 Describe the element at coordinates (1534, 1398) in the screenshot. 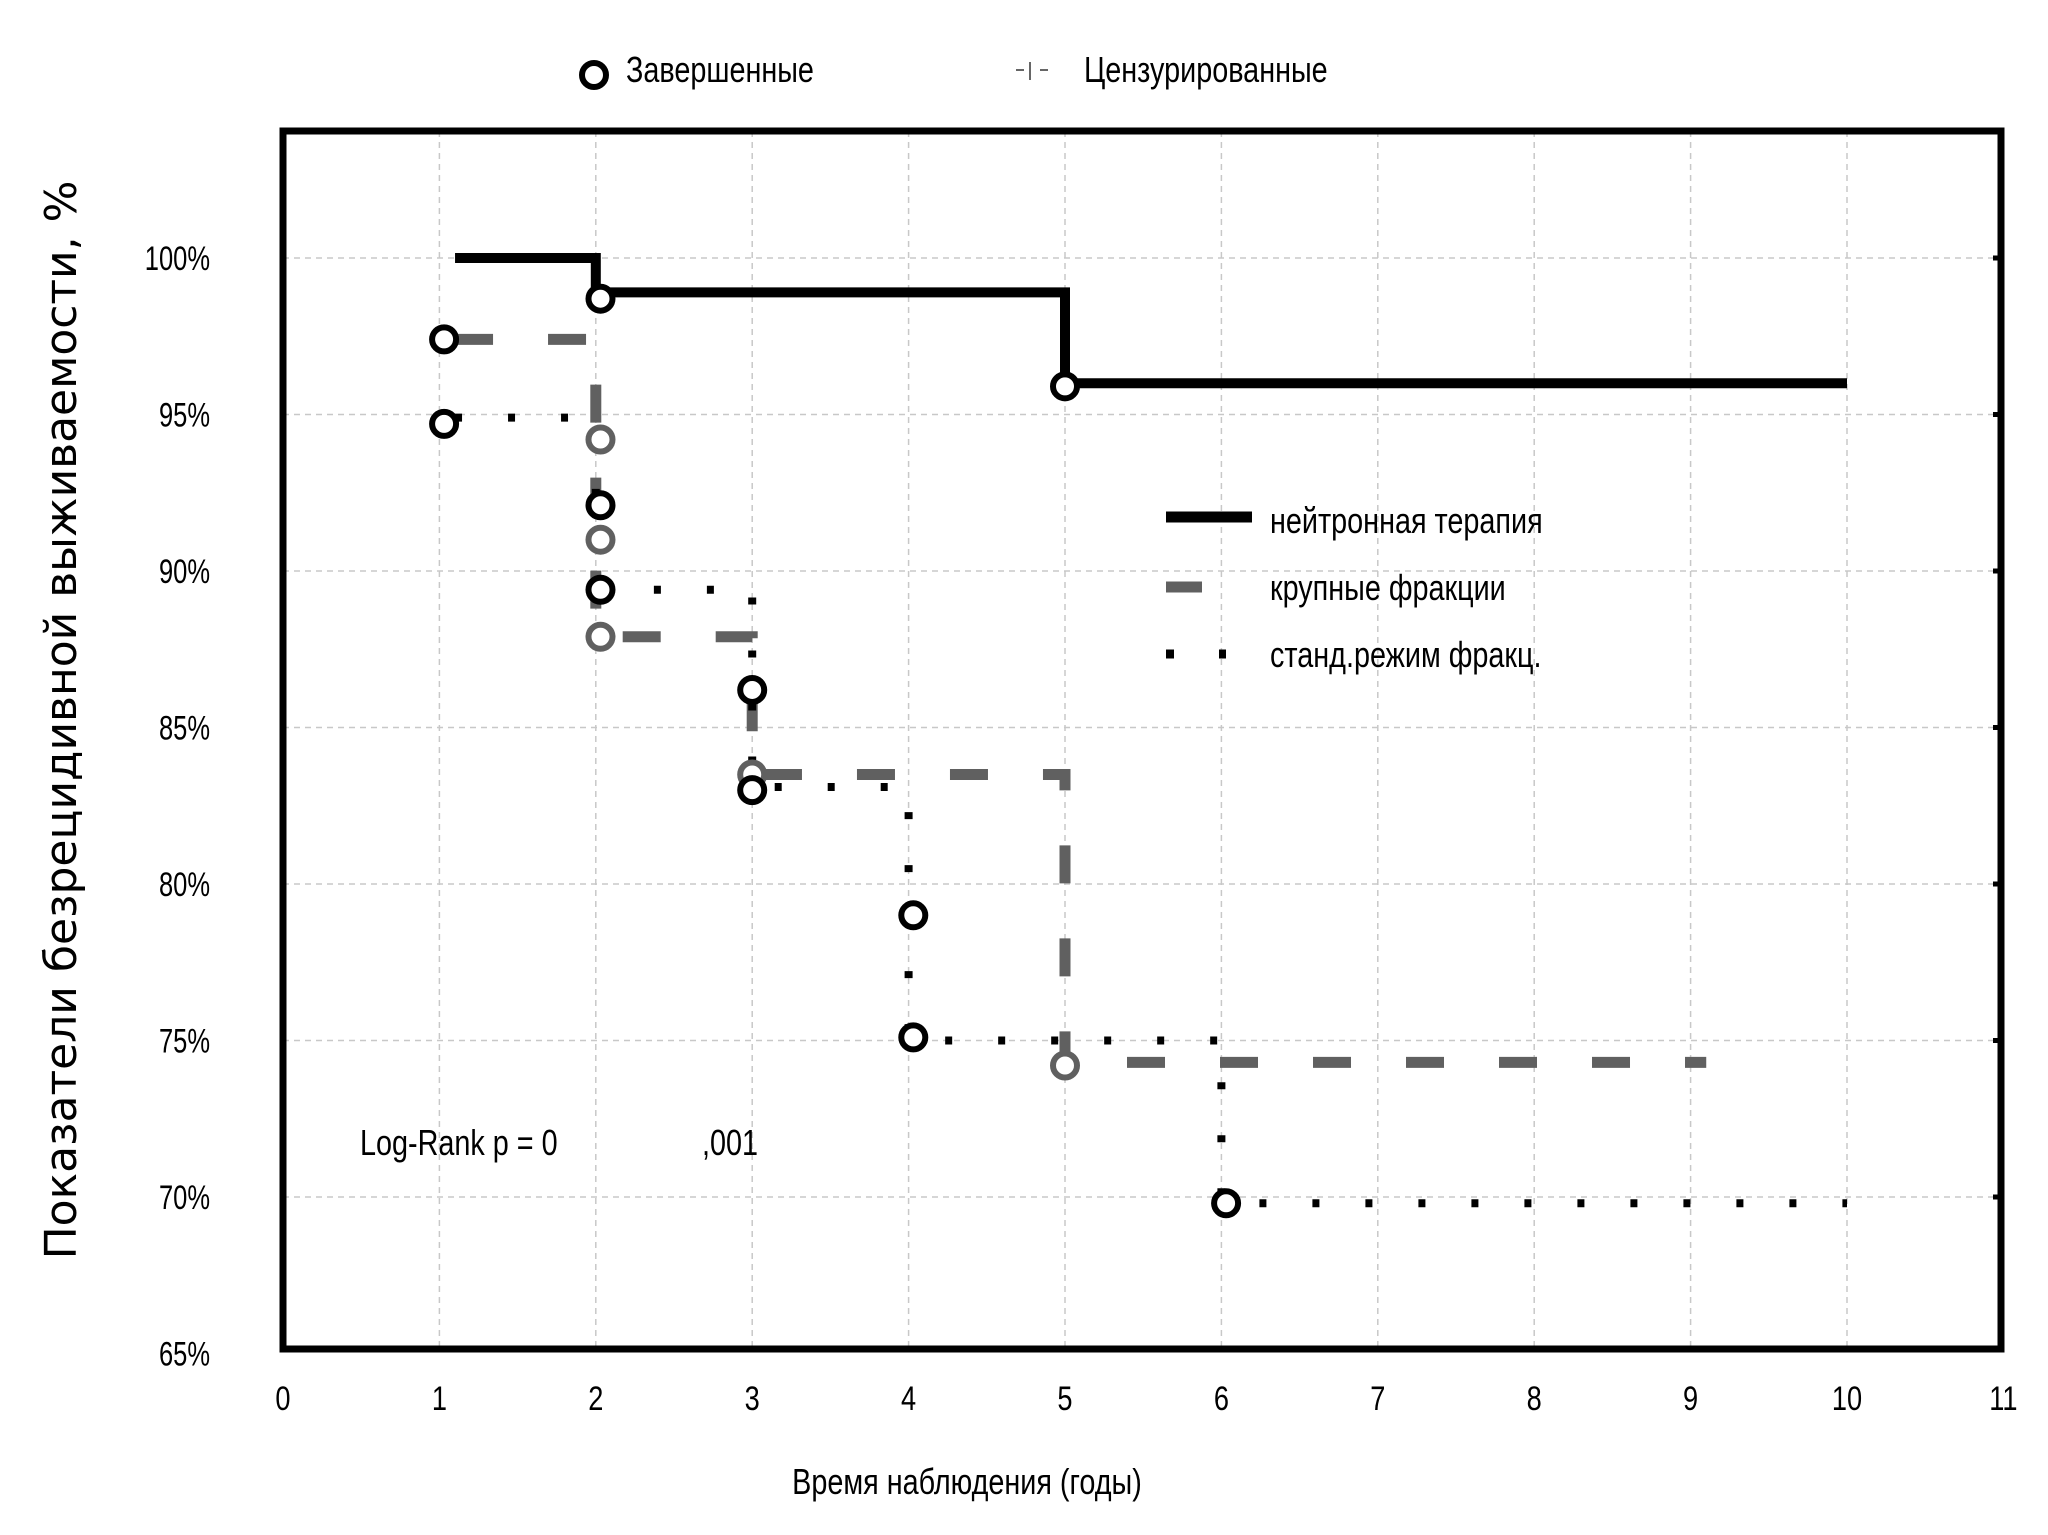

I see `x-tick-label: 8` at that location.